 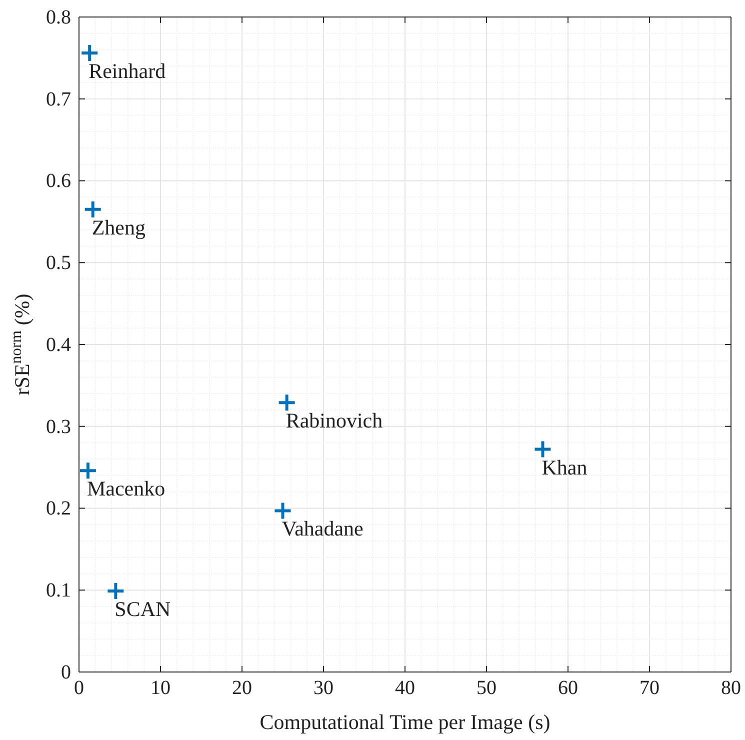 I want to click on x-tick-label: 20, so click(x=242, y=688).